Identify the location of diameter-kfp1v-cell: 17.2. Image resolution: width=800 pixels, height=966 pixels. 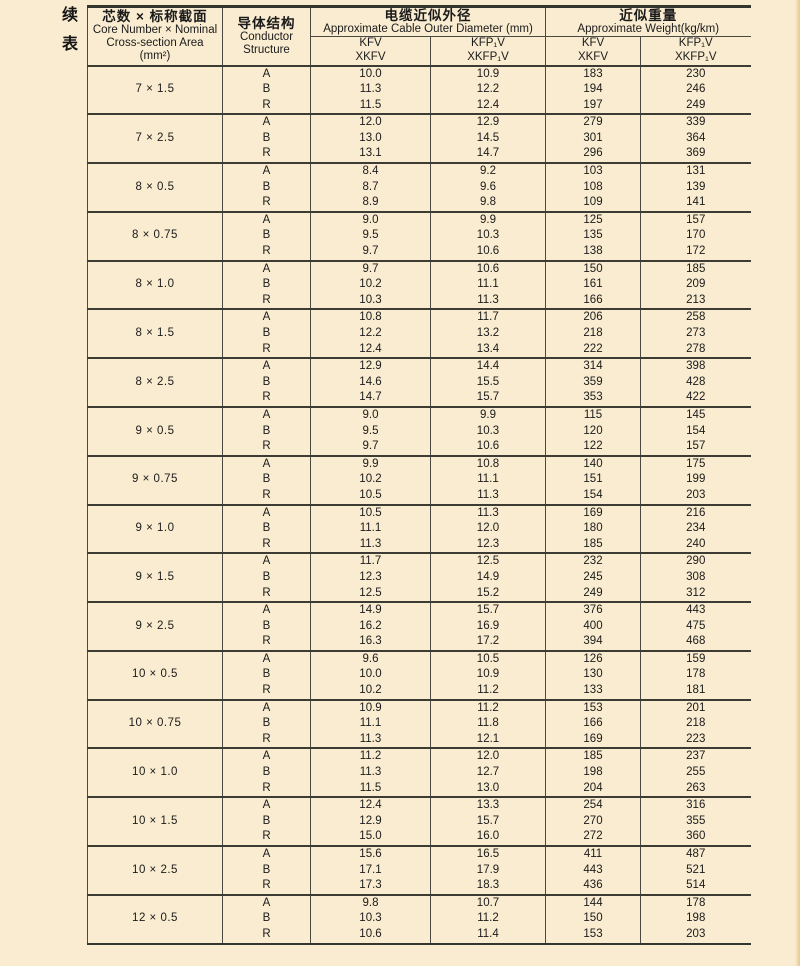
(488, 642).